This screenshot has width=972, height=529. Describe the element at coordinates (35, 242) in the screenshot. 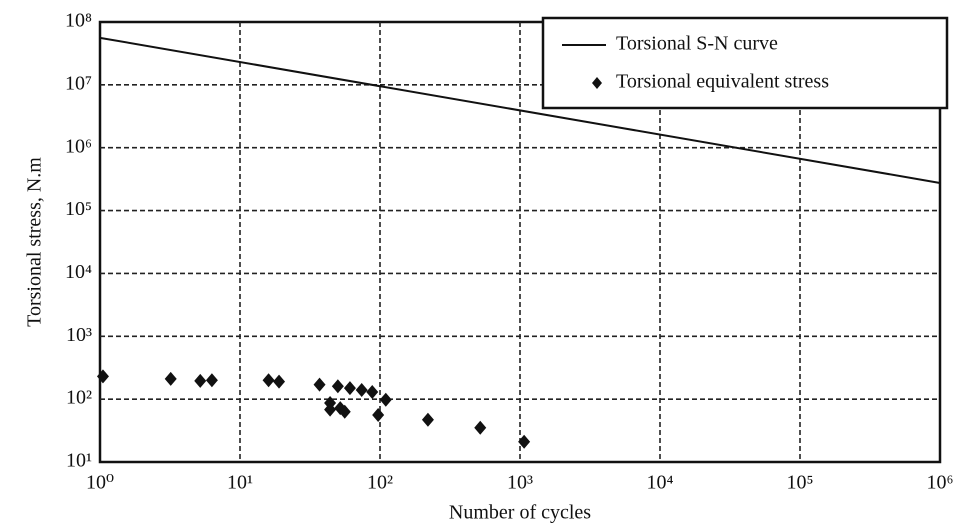

I see `y-axis-label: Torsional stress, N.m` at that location.